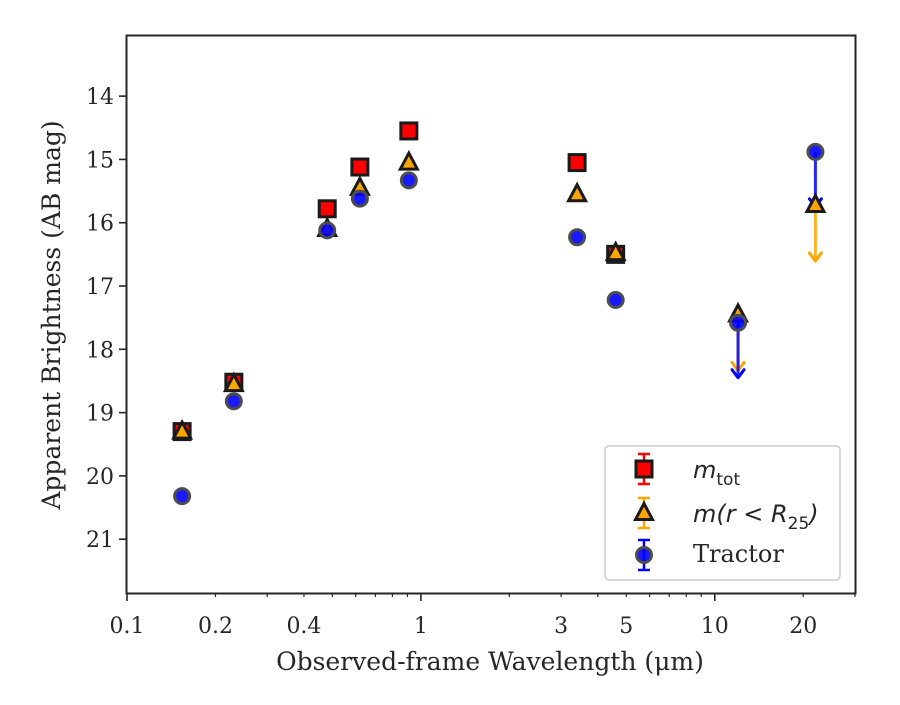  I want to click on legend-label-m-r25-prefix: m(r < R, so click(740, 514).